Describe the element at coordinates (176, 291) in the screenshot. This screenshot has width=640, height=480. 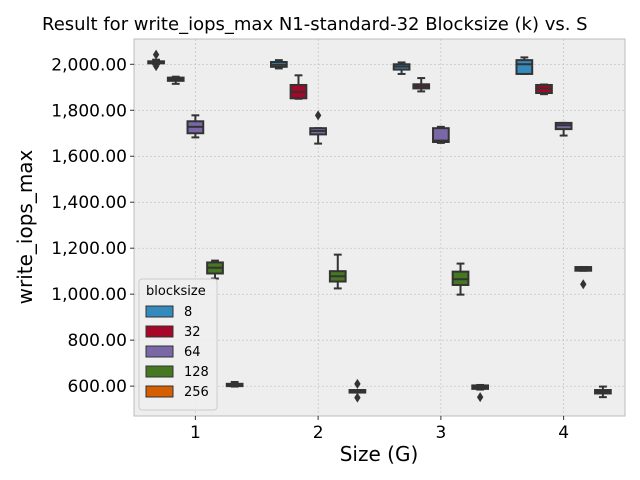
I see `legend-title: blocksize` at that location.